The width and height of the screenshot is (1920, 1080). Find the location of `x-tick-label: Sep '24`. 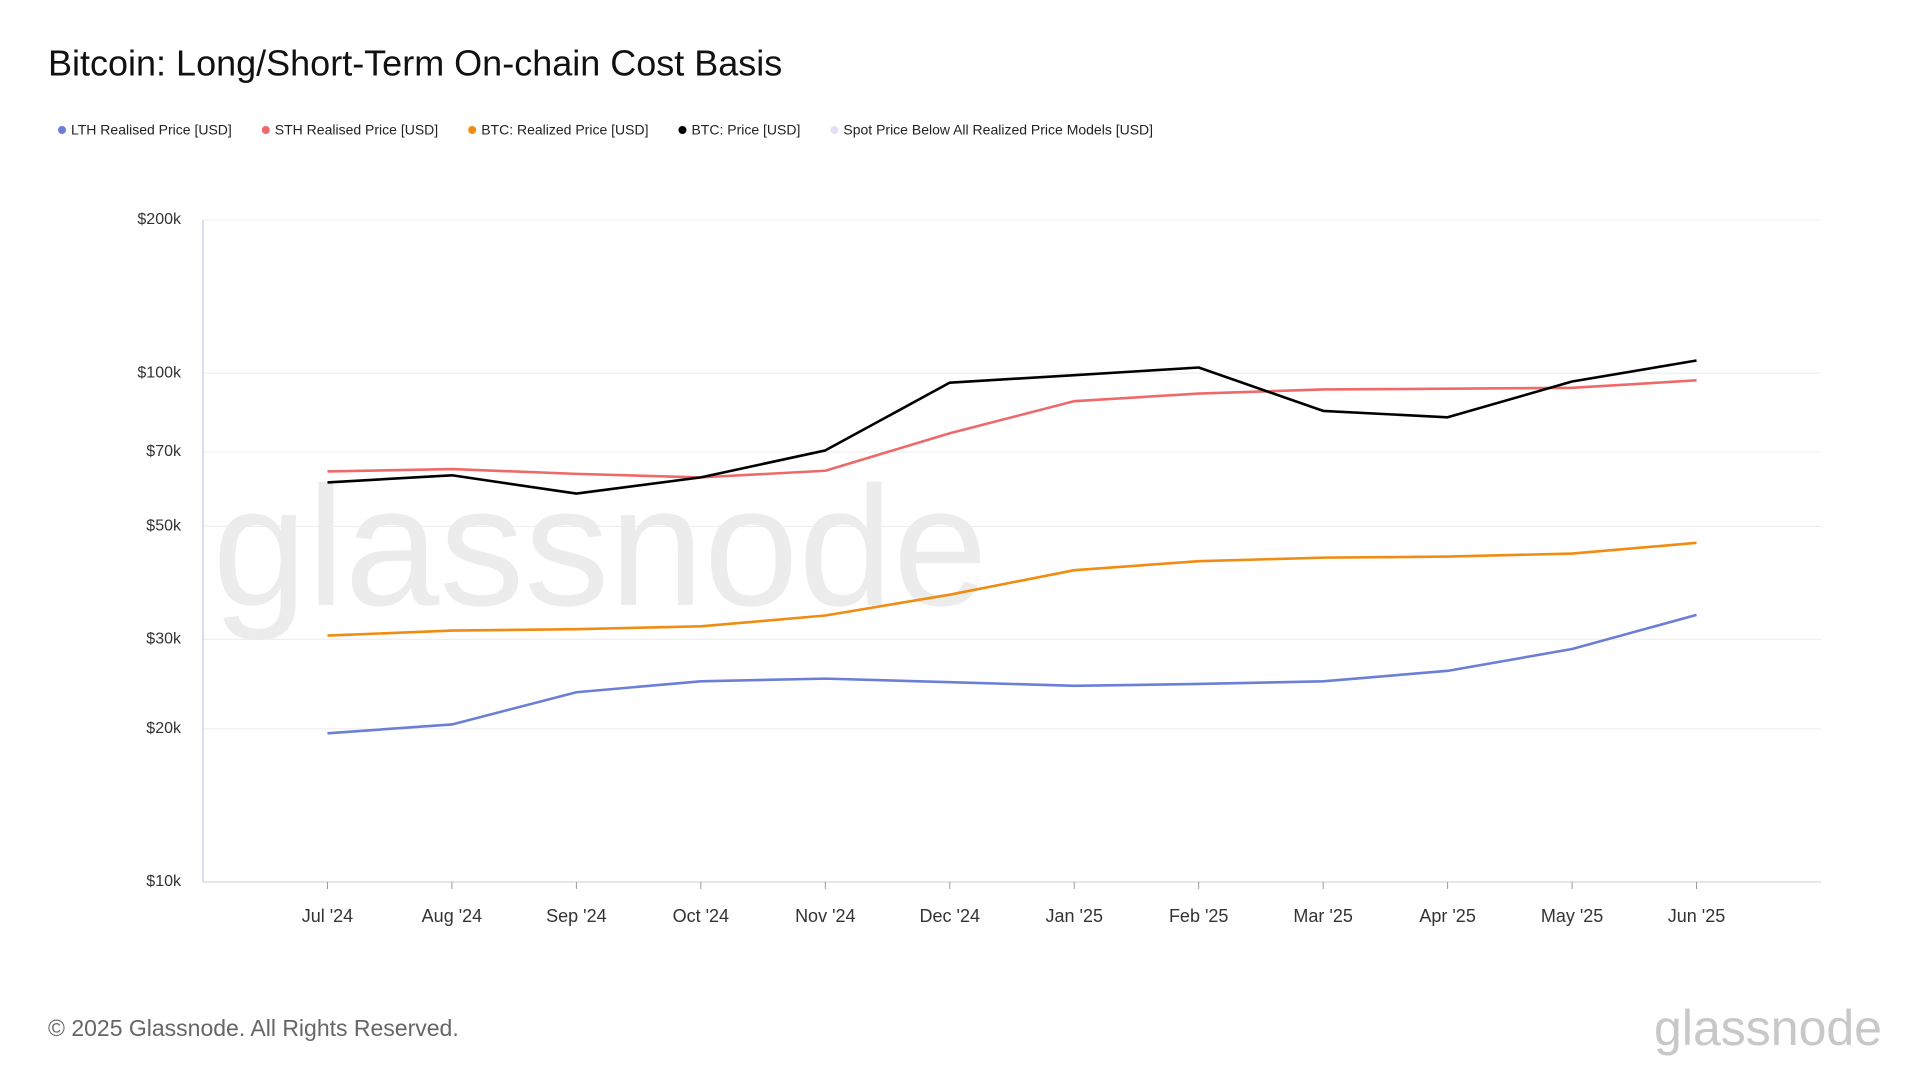

x-tick-label: Sep '24 is located at coordinates (576, 916).